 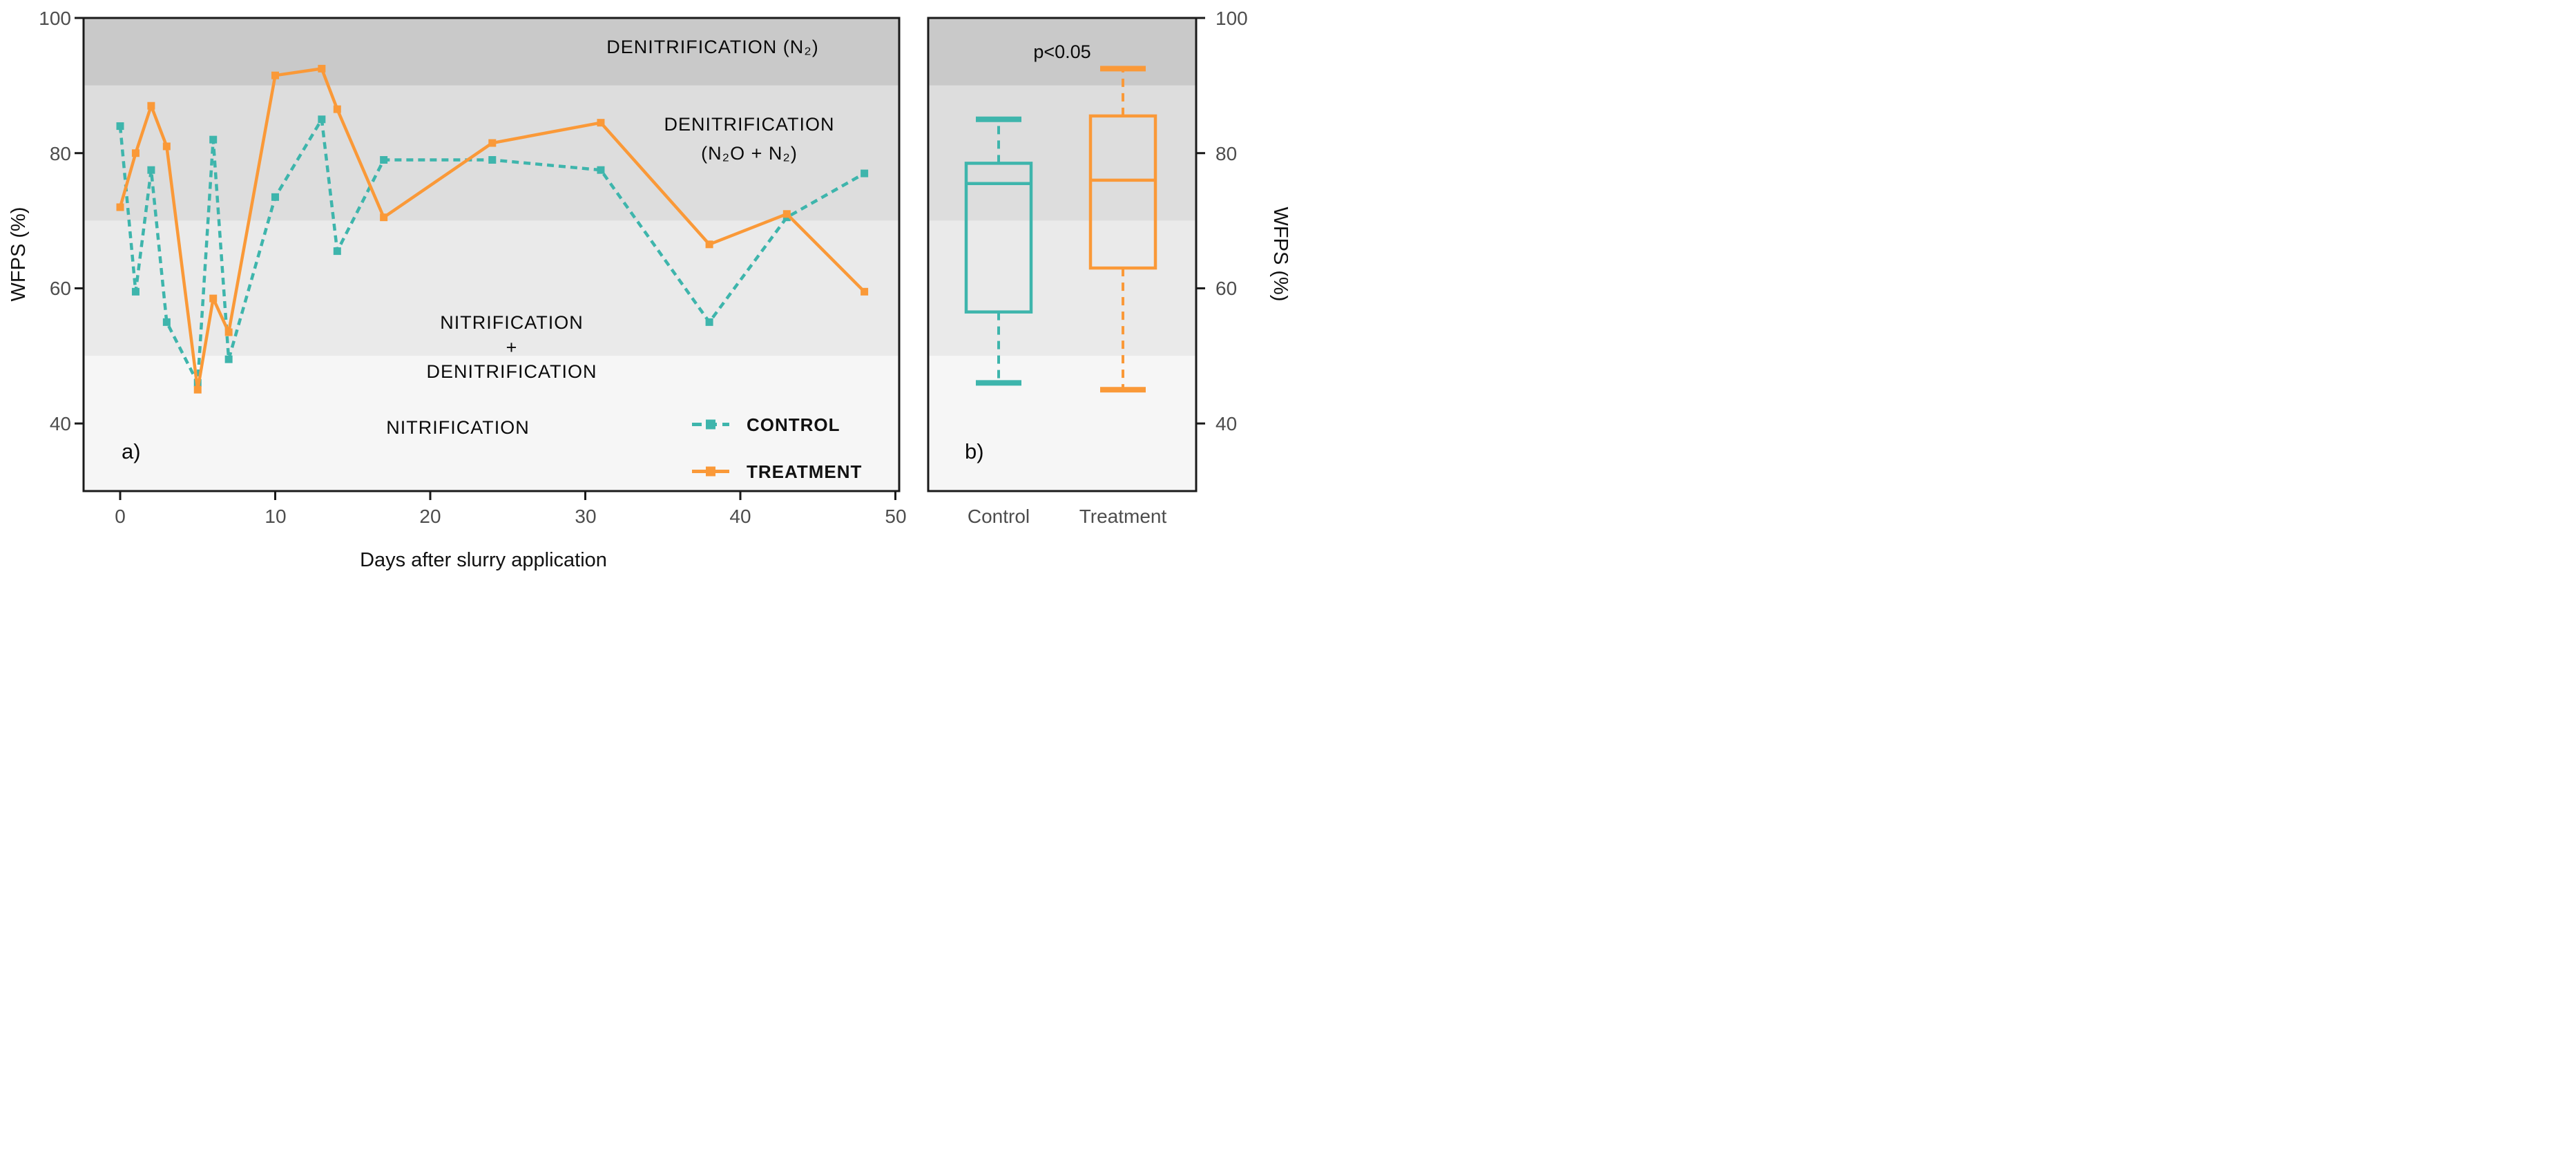 I want to click on y-axis-right-tick-80: 80, so click(x=1226, y=153).